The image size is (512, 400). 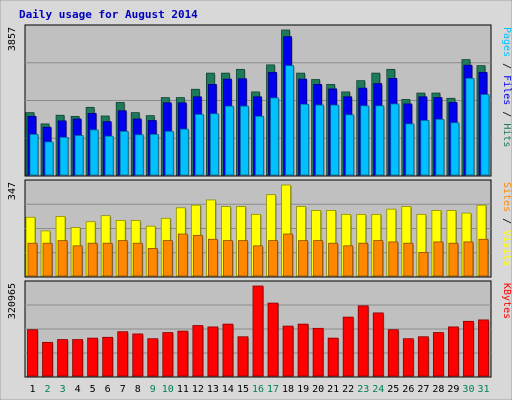 What do you see at coordinates (506, 90) in the screenshot?
I see `panel-hits-files-pages-legend-part-2: Files` at bounding box center [506, 90].